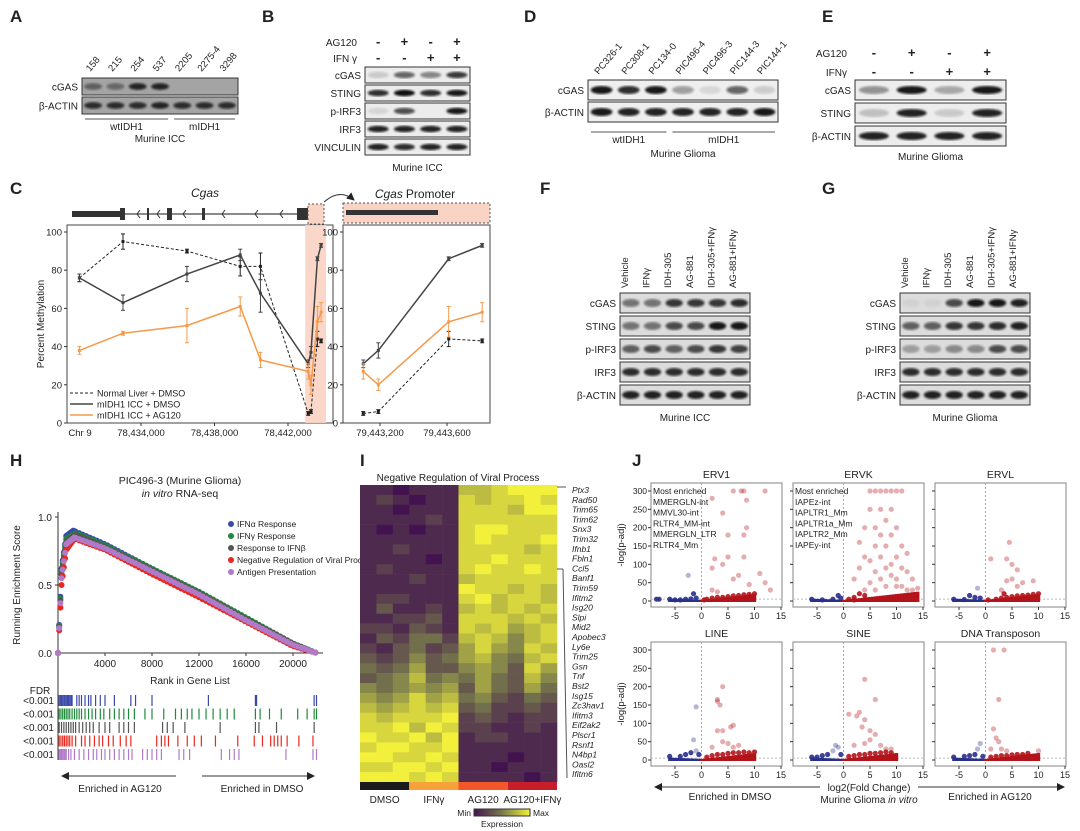  What do you see at coordinates (730, 797) in the screenshot?
I see `enriched-left-label: Enriched in DMSO` at bounding box center [730, 797].